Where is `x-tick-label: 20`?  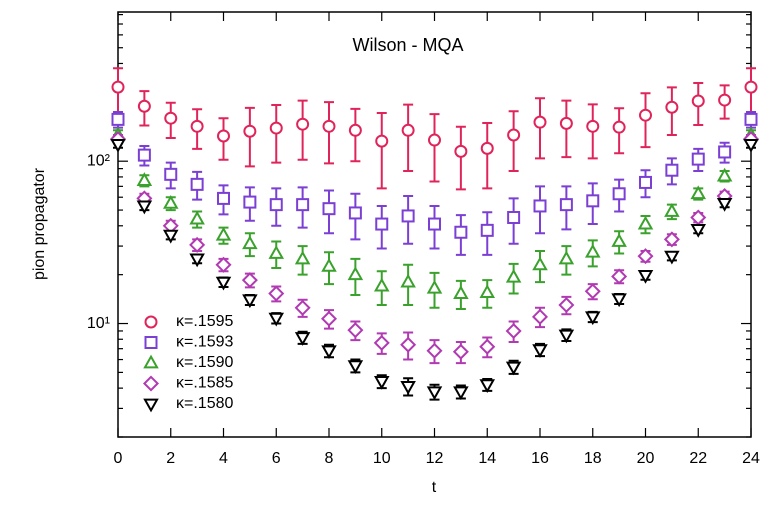 x-tick-label: 20 is located at coordinates (646, 458).